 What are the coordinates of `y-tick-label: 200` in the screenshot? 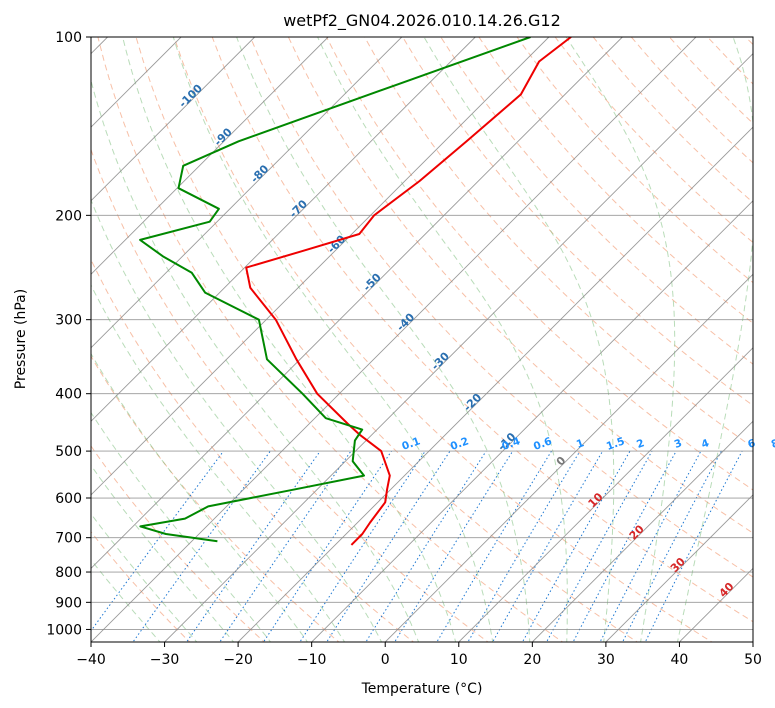 It's located at (68, 216).